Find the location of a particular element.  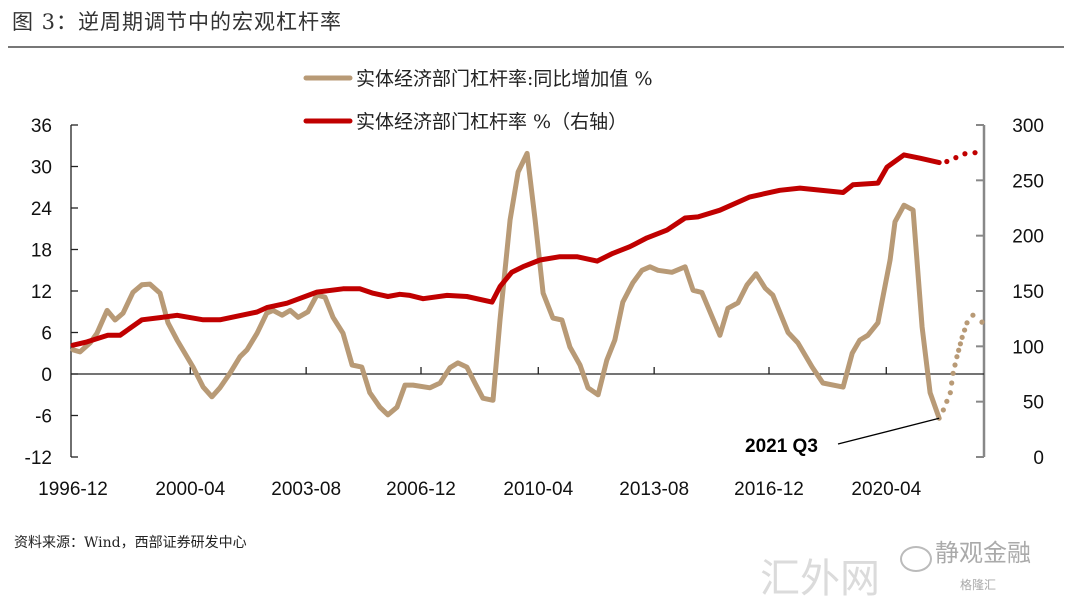

left-y-tick-label: 12 is located at coordinates (41, 292).